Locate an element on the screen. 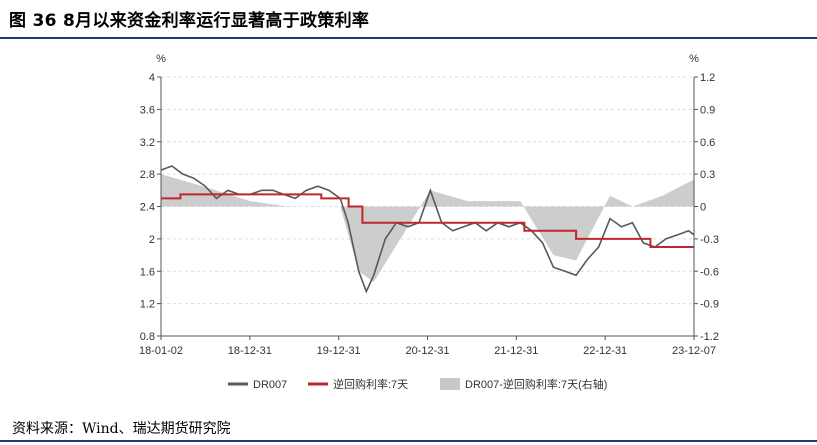  left-tick-label: 1.6 is located at coordinates (147, 272).